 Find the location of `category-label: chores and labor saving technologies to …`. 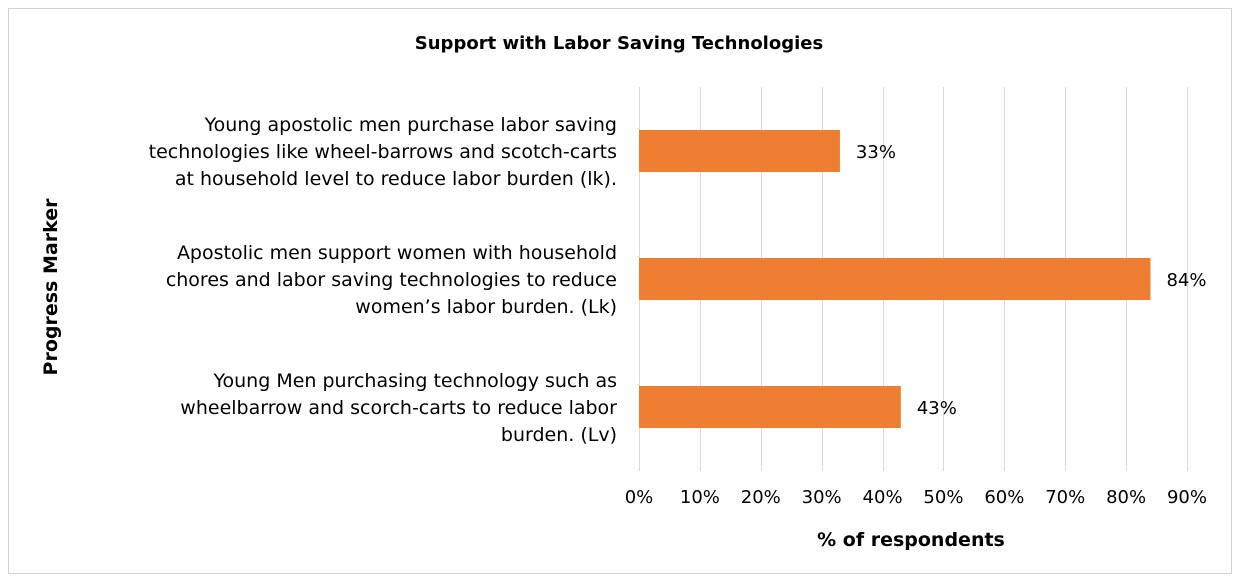

category-label: chores and labor saving technologies to … is located at coordinates (391, 280).